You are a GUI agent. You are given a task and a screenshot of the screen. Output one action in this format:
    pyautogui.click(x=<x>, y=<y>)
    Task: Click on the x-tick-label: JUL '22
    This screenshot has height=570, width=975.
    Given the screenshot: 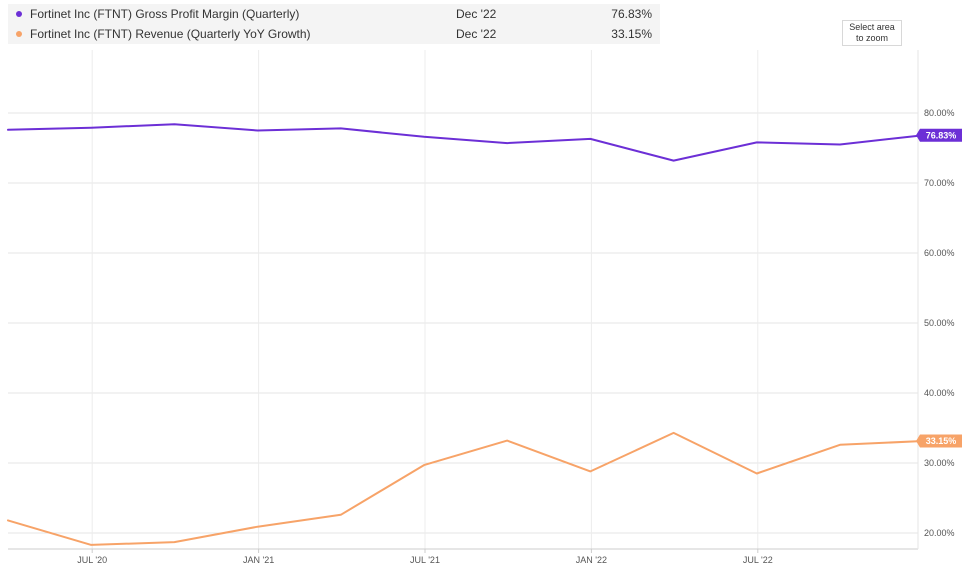 What is the action you would take?
    pyautogui.click(x=758, y=560)
    